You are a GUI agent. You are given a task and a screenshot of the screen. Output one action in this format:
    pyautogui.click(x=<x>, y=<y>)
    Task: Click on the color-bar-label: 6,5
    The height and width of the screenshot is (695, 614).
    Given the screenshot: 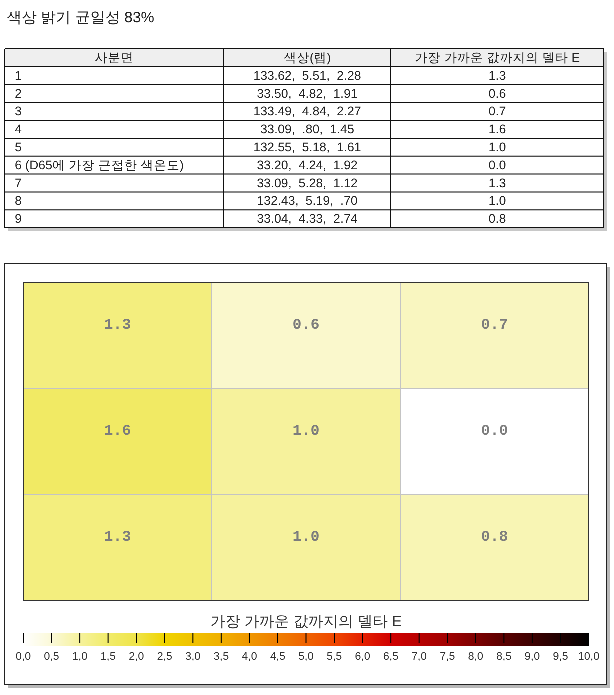 What is the action you would take?
    pyautogui.click(x=391, y=657)
    